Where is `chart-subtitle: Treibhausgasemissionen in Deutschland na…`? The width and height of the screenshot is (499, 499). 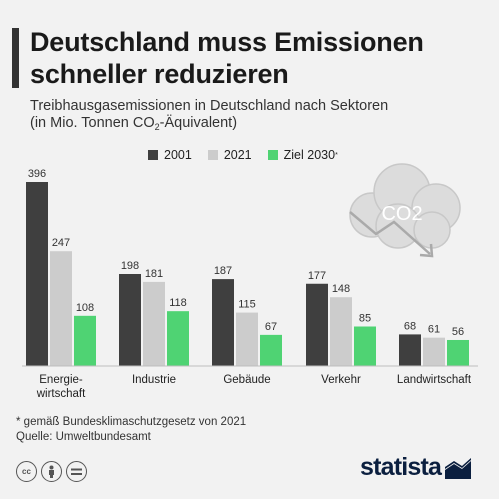 chart-subtitle: Treibhausgasemissionen in Deutschland na… is located at coordinates (260, 117).